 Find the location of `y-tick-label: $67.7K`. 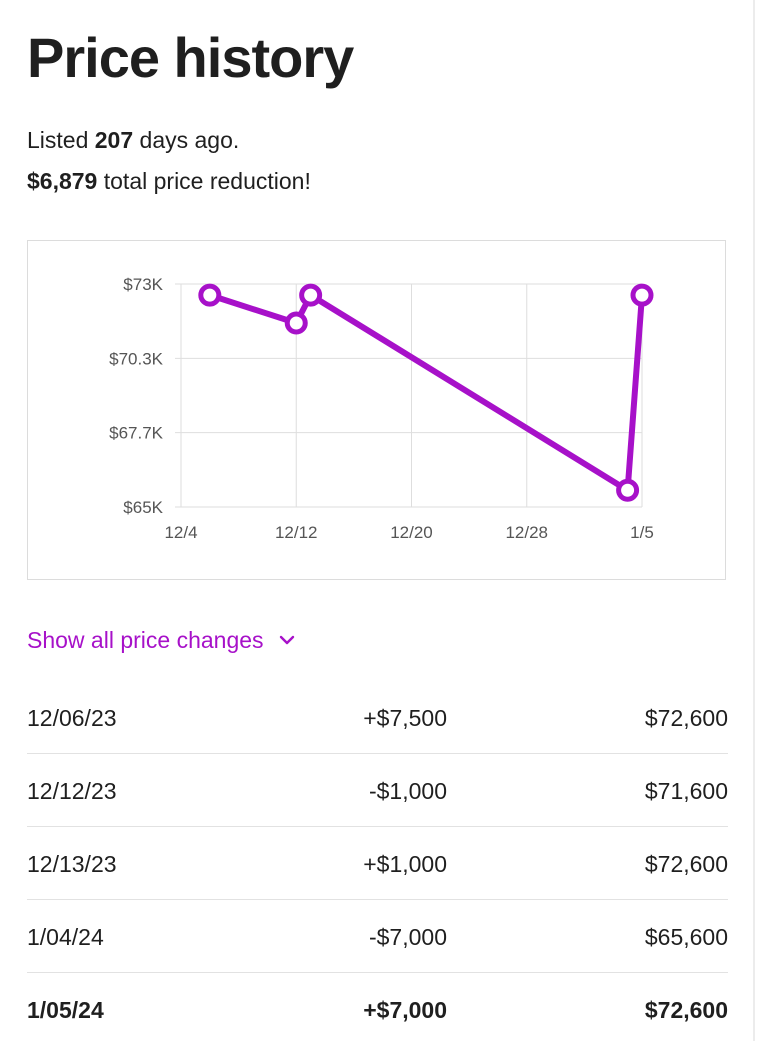

y-tick-label: $67.7K is located at coordinates (136, 433).